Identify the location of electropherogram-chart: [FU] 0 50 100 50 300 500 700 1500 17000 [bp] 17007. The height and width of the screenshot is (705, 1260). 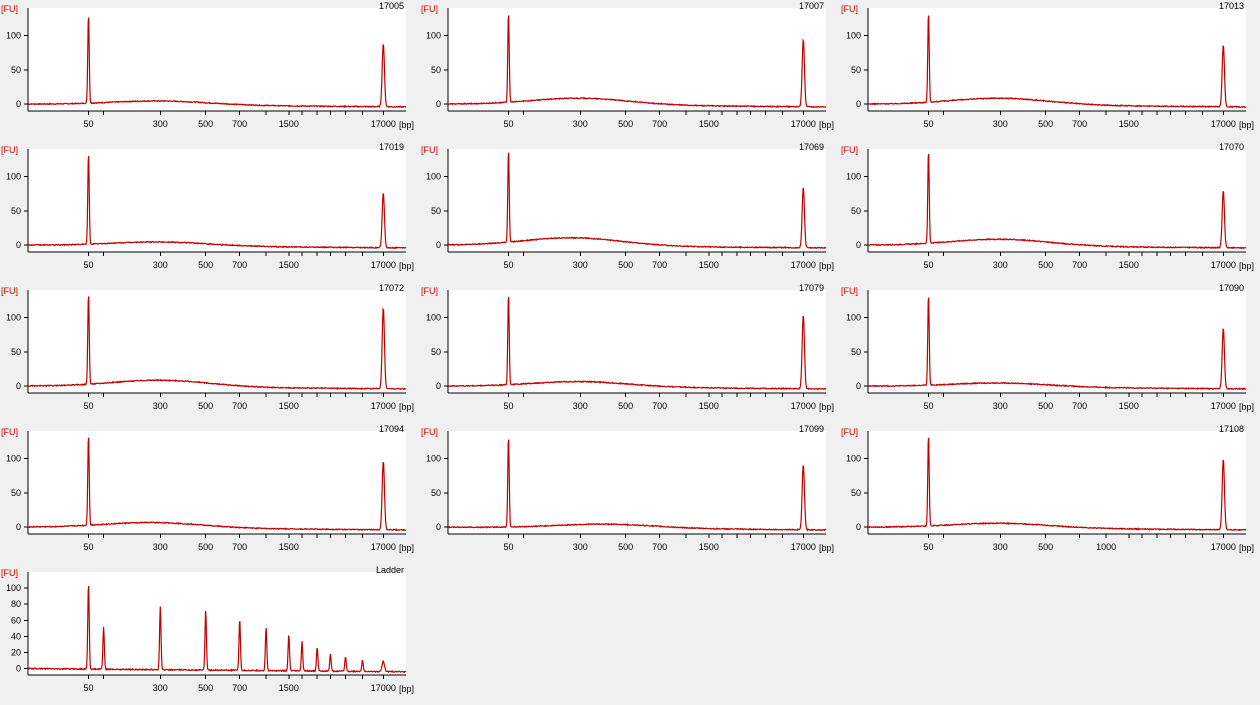
(627, 65).